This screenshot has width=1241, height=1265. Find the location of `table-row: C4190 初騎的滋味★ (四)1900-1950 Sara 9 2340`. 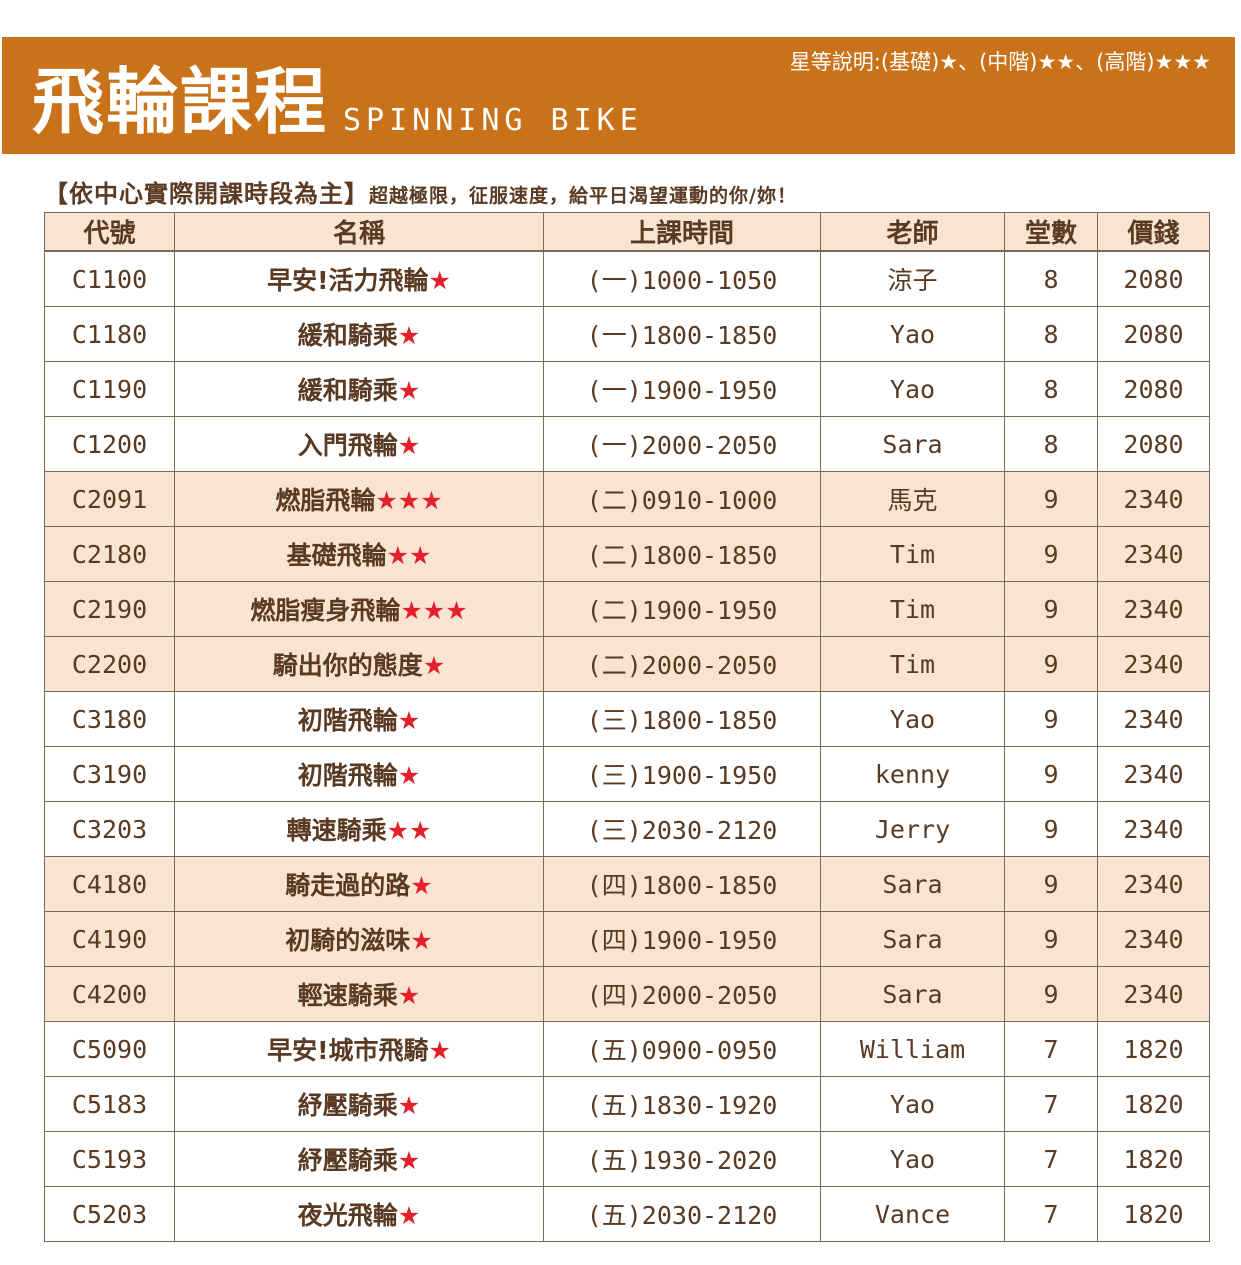

table-row: C4190 初騎的滋味★ (四)1900-1950 Sara 9 2340 is located at coordinates (627, 939).